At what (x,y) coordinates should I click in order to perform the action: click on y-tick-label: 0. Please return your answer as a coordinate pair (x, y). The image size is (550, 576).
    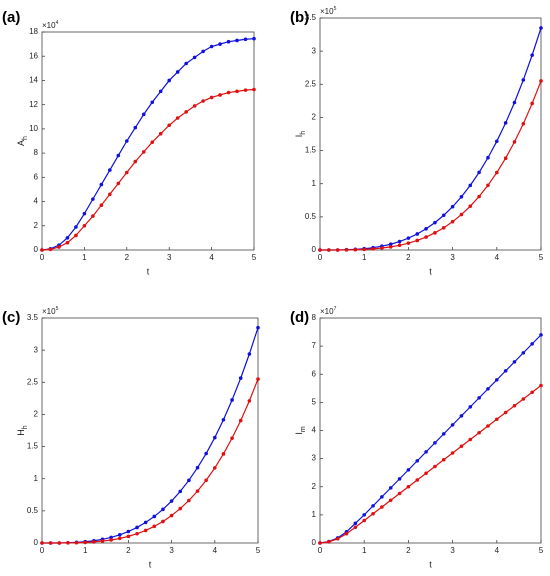
    Looking at the image, I should click on (36, 542).